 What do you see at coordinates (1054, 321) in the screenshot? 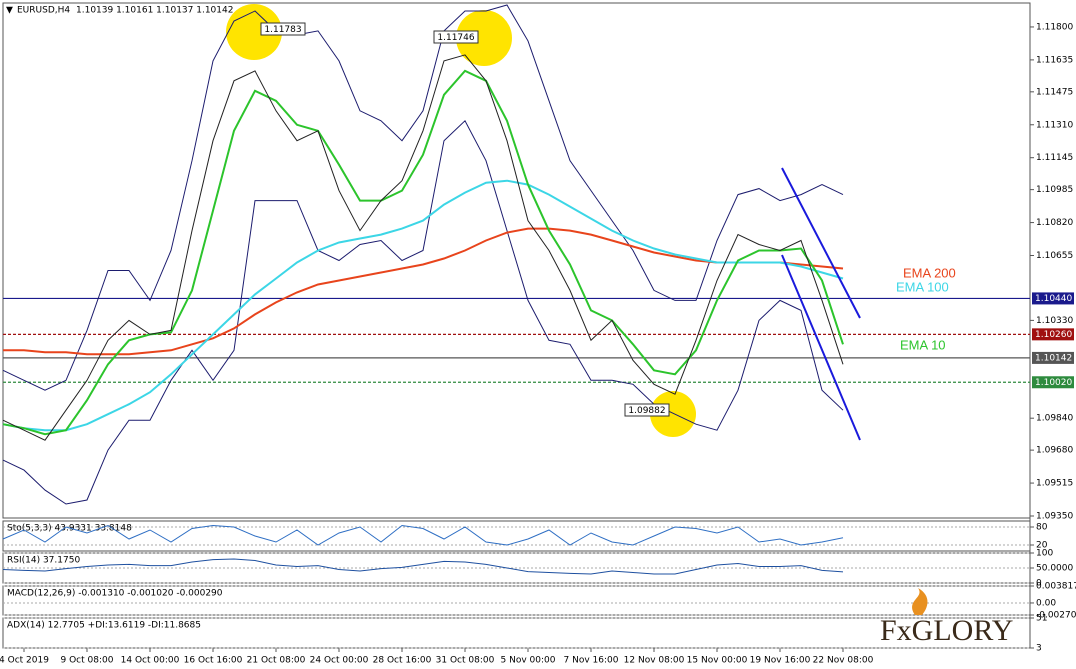
I see `y-tick-label: 1.10330` at bounding box center [1054, 321].